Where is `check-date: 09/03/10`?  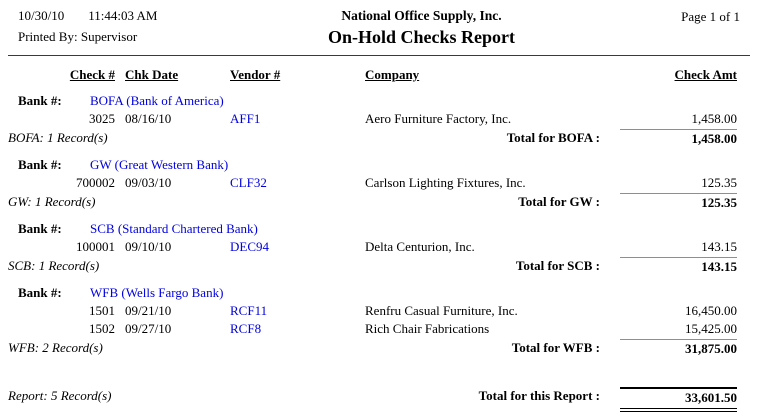 check-date: 09/03/10 is located at coordinates (148, 182).